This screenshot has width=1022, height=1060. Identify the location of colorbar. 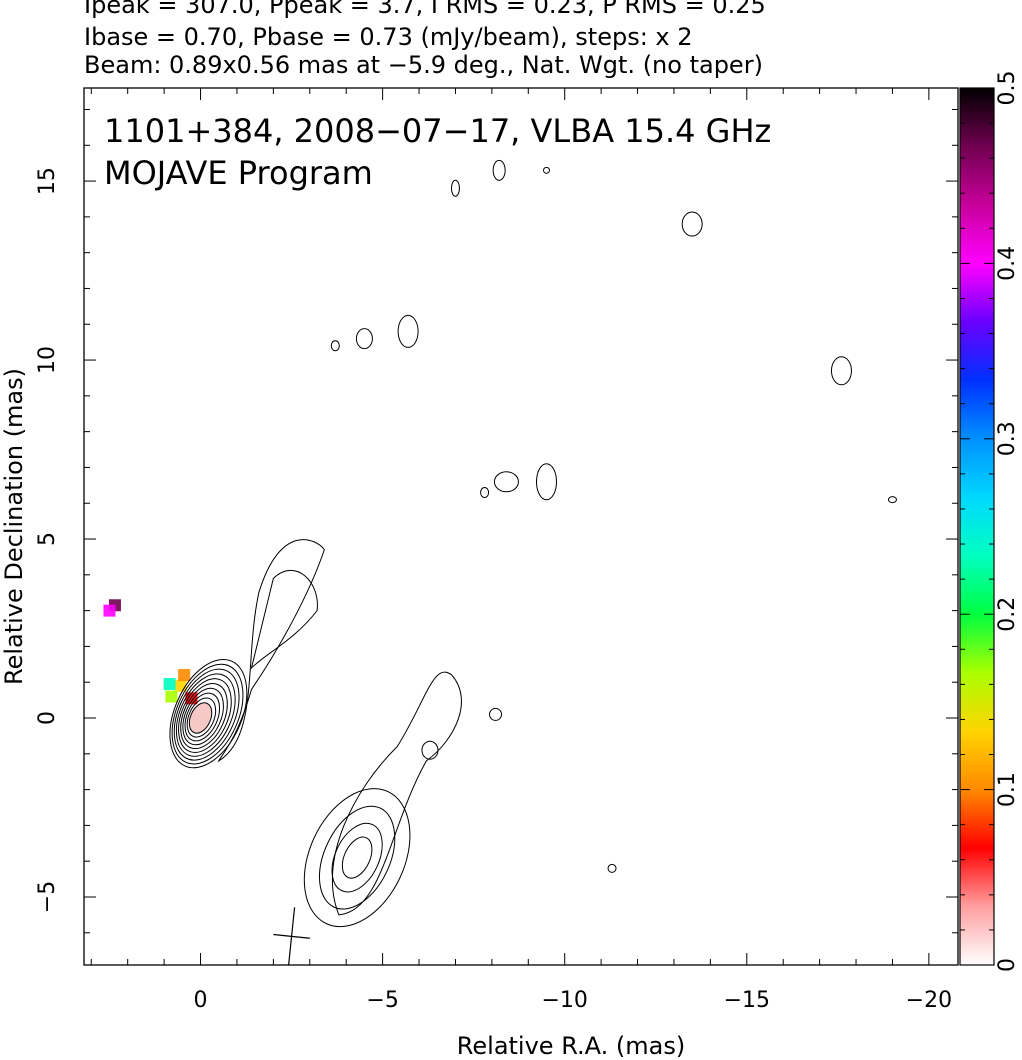
(977, 526).